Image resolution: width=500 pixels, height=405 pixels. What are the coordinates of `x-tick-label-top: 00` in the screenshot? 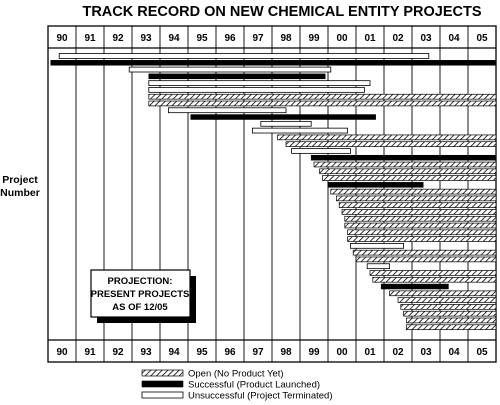 It's located at (342, 38).